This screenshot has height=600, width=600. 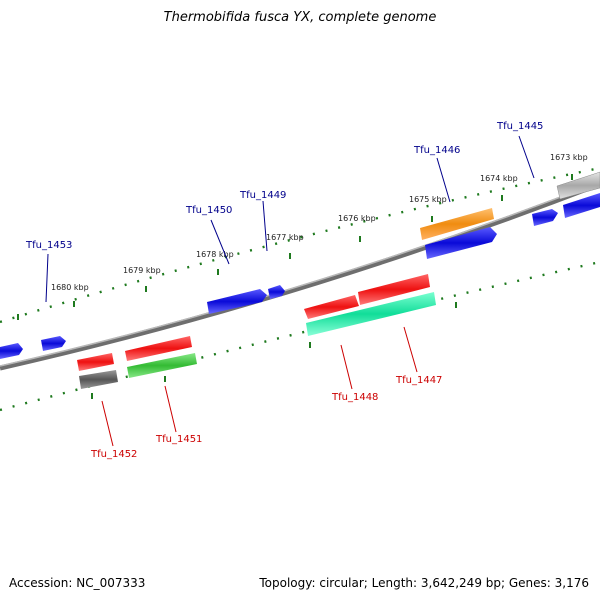 What do you see at coordinates (48, 245) in the screenshot?
I see `gene-label-tfu-1453: Tfu_1453` at bounding box center [48, 245].